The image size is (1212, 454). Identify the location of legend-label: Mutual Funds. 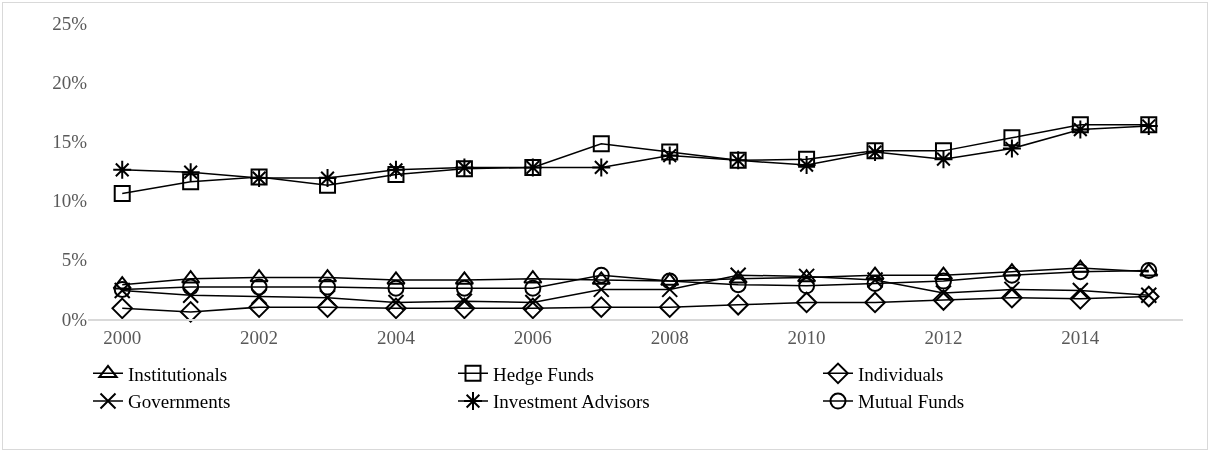
(911, 402).